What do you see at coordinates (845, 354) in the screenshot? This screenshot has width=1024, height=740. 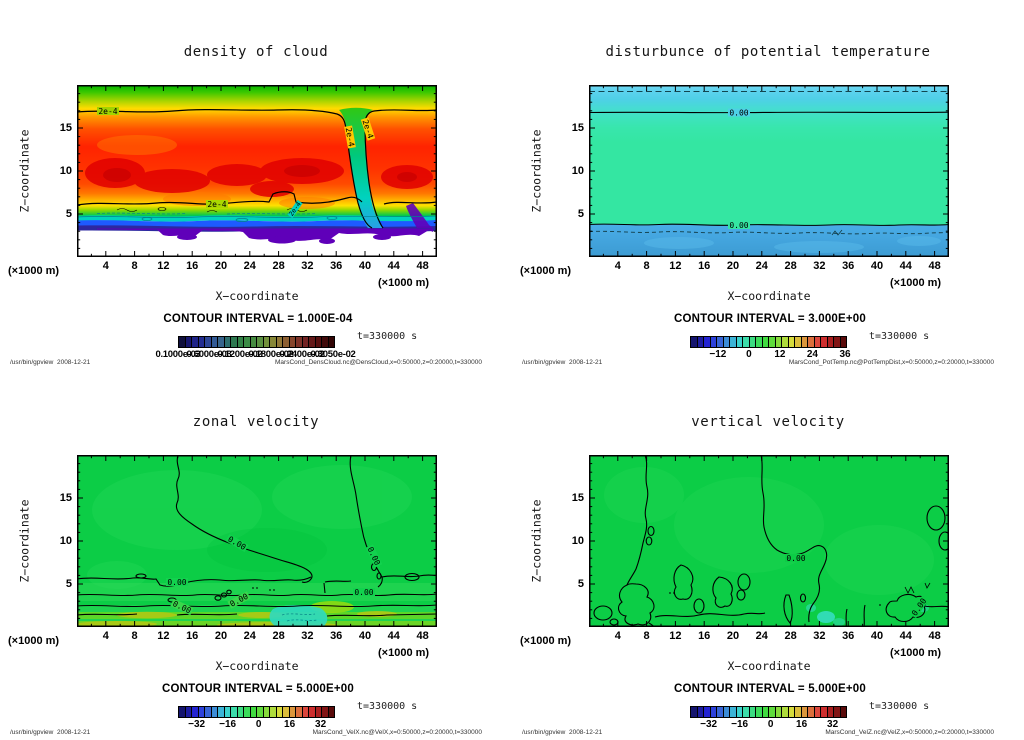 I see `colorbar-tick-label: 36` at bounding box center [845, 354].